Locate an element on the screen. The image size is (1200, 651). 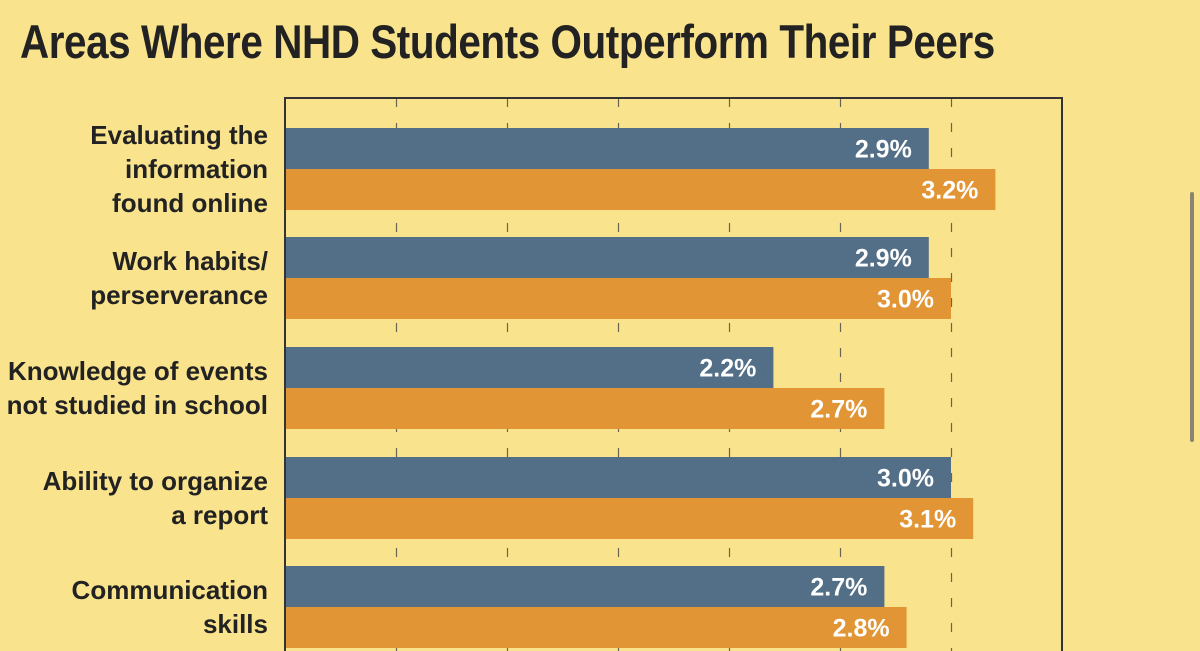
scrollbar is located at coordinates (1192, 317).